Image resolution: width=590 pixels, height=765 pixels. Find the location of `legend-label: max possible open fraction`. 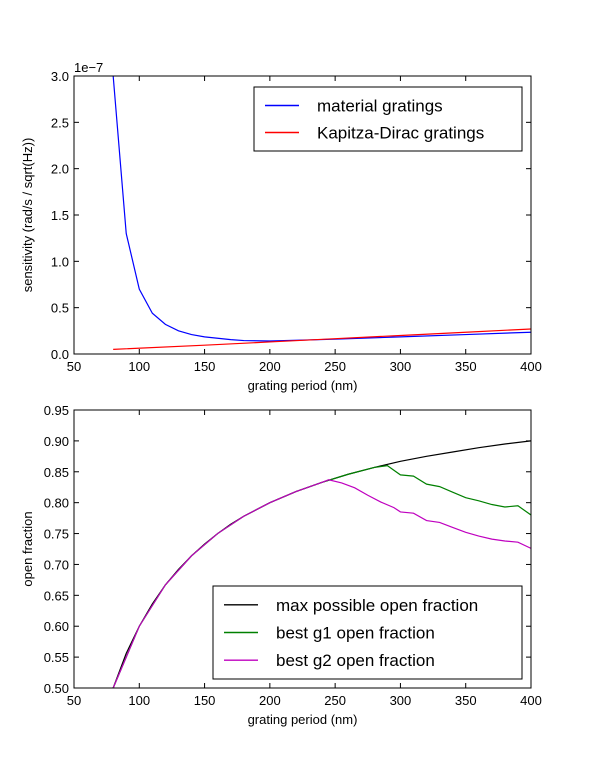

legend-label: max possible open fraction is located at coordinates (377, 605).